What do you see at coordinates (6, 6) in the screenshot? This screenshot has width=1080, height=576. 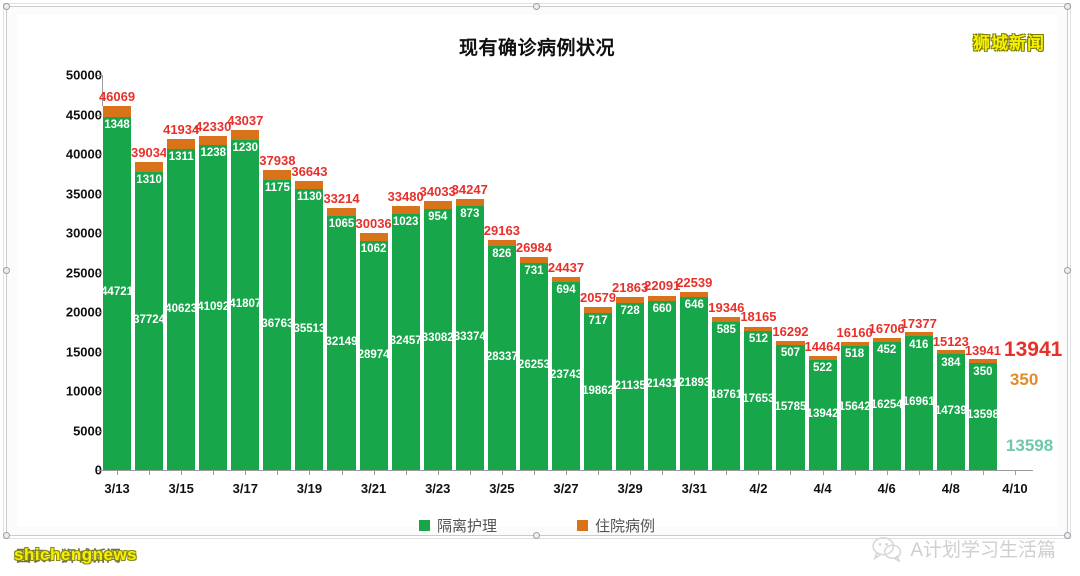 I see `resize-handle-top-left` at bounding box center [6, 6].